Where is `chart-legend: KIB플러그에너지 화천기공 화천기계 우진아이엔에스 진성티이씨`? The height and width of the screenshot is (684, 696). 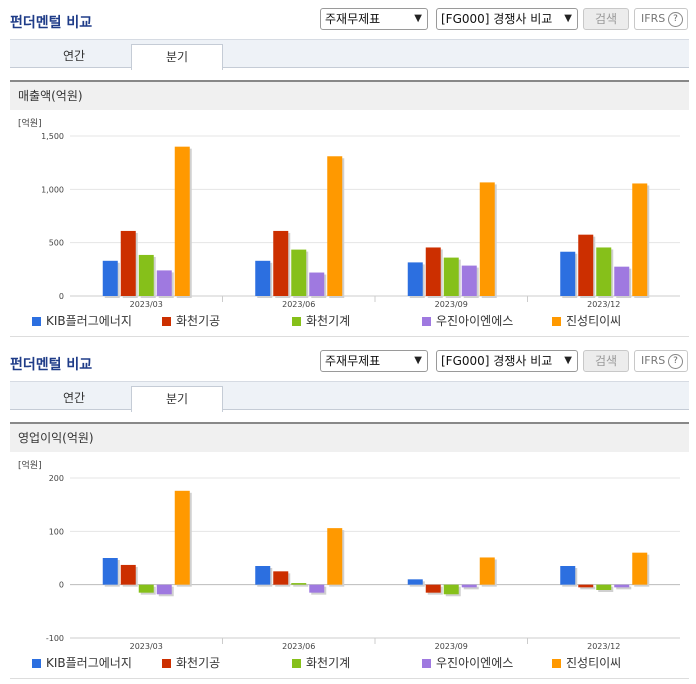 chart-legend: KIB플러그에너지 화천기공 화천기계 우진아이엔에스 진성티이씨 is located at coordinates (349, 662).